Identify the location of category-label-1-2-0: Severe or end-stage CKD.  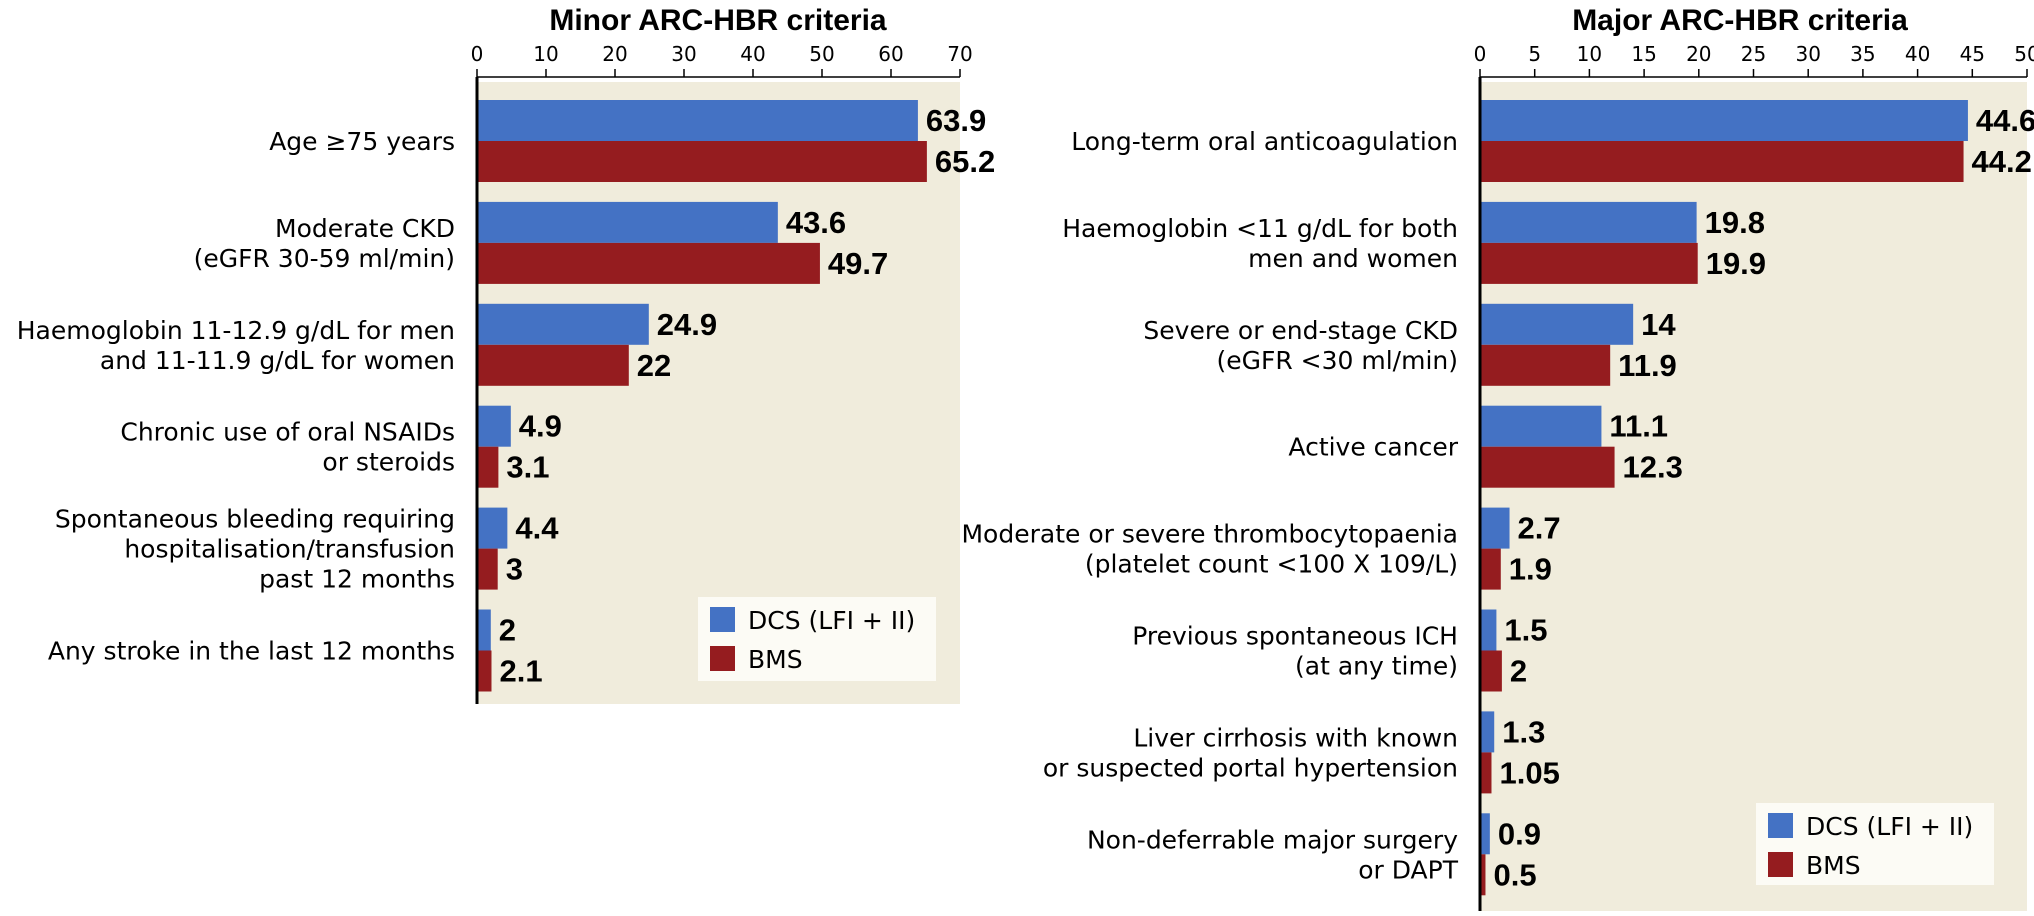
(1300, 330).